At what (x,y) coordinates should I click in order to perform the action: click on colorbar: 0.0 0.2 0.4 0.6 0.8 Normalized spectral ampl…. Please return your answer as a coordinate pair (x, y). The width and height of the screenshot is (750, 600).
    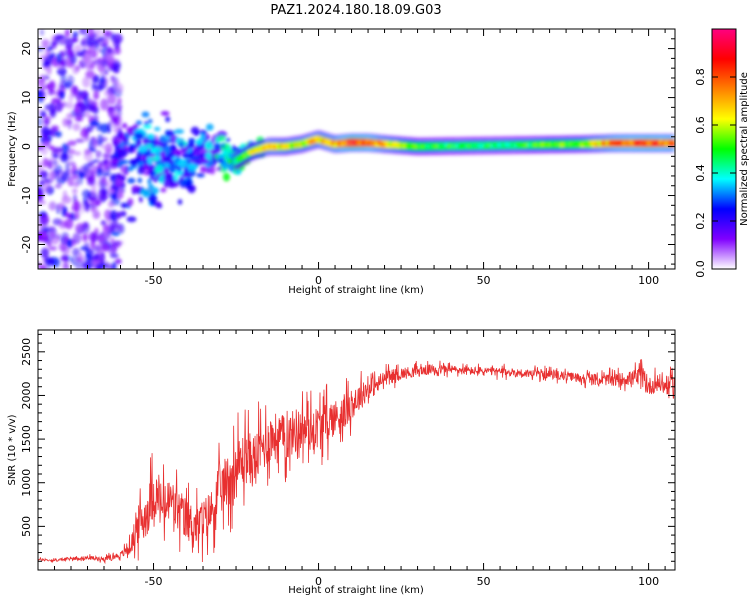
    Looking at the image, I should click on (722, 153).